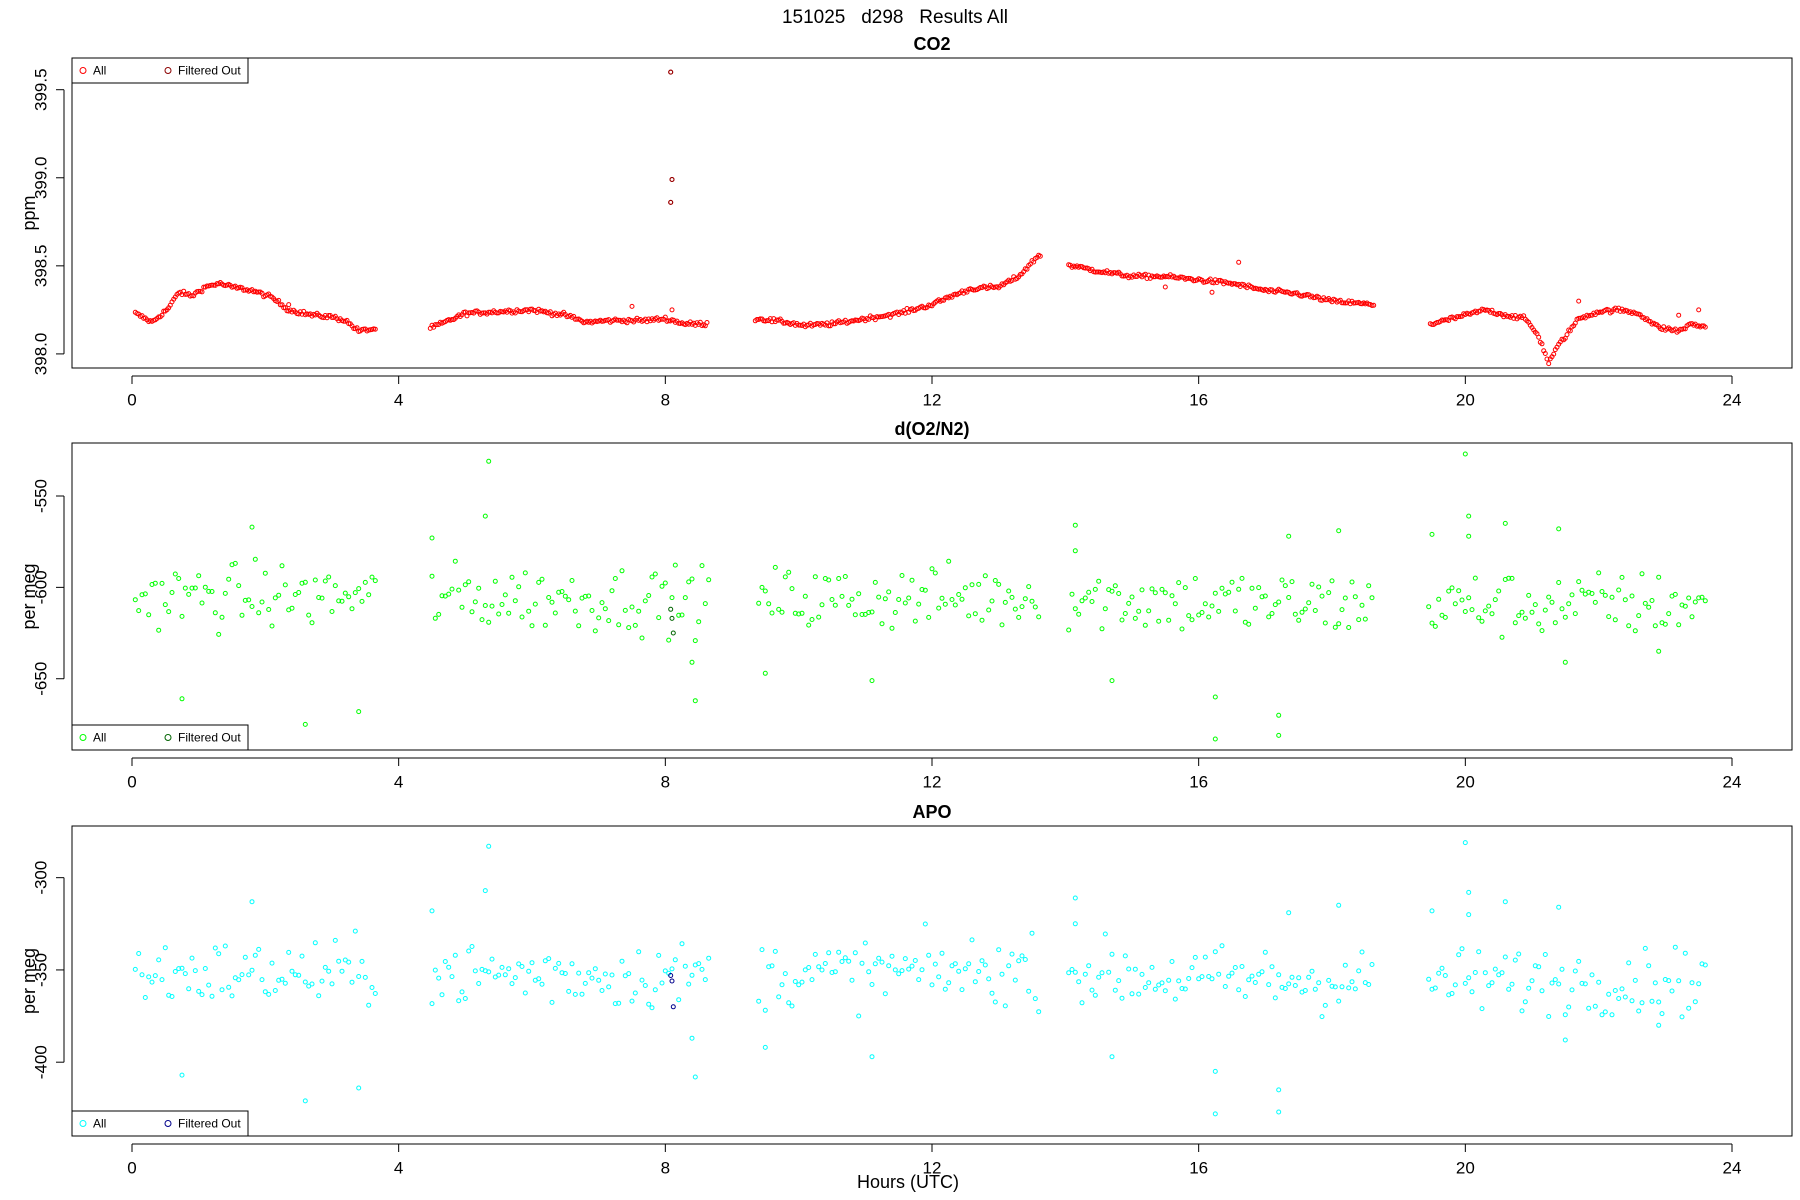  I want to click on x-tick-label: 16, so click(1198, 781).